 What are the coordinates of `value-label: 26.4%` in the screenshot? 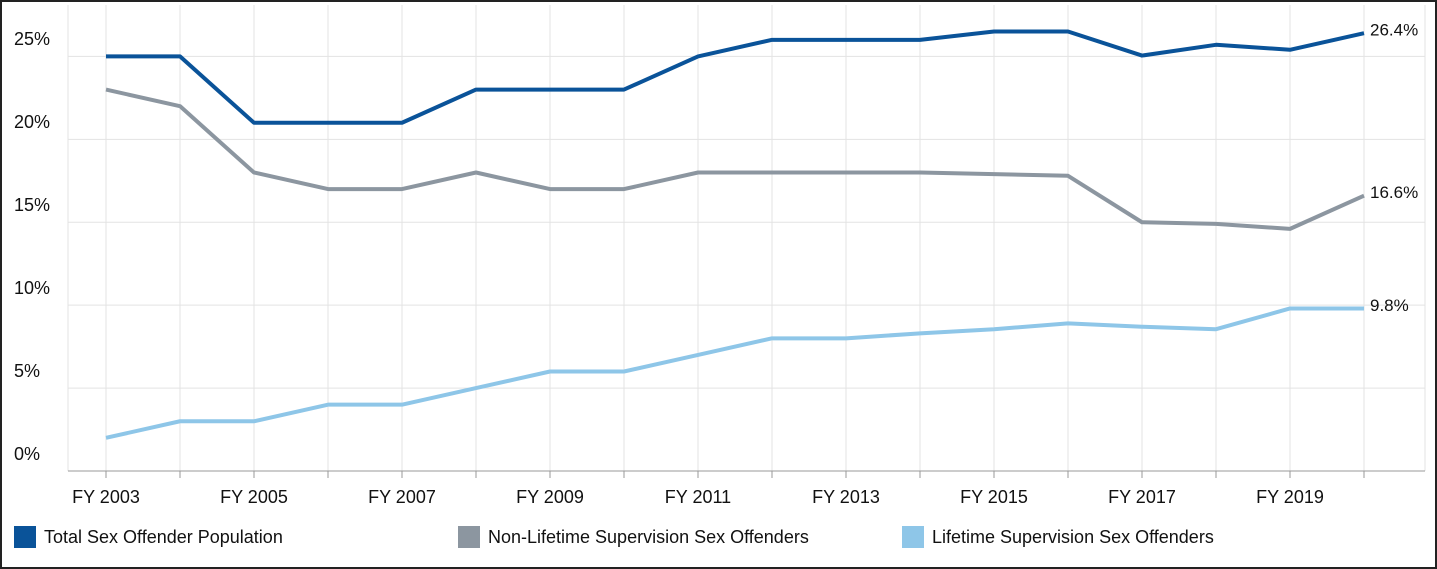 It's located at (1394, 30).